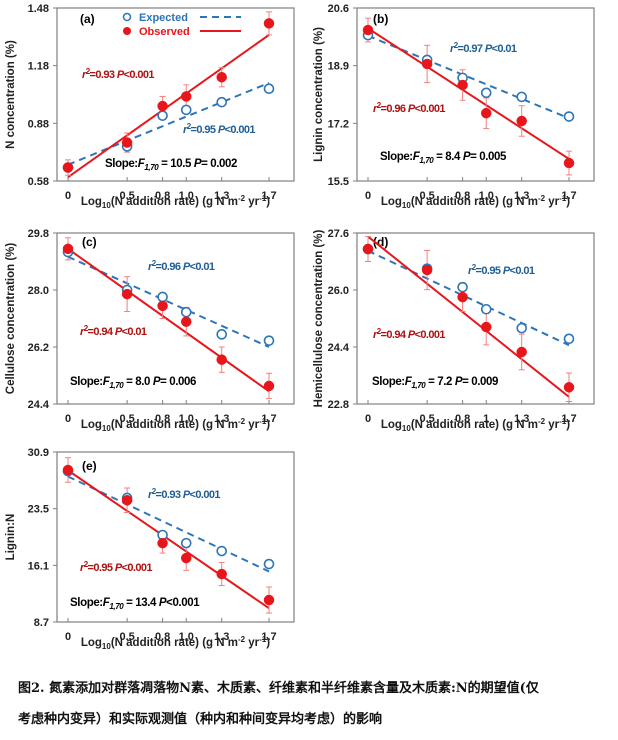 The height and width of the screenshot is (740, 618). Describe the element at coordinates (38, 124) in the screenshot. I see `y-tick-label: 0.88` at that location.